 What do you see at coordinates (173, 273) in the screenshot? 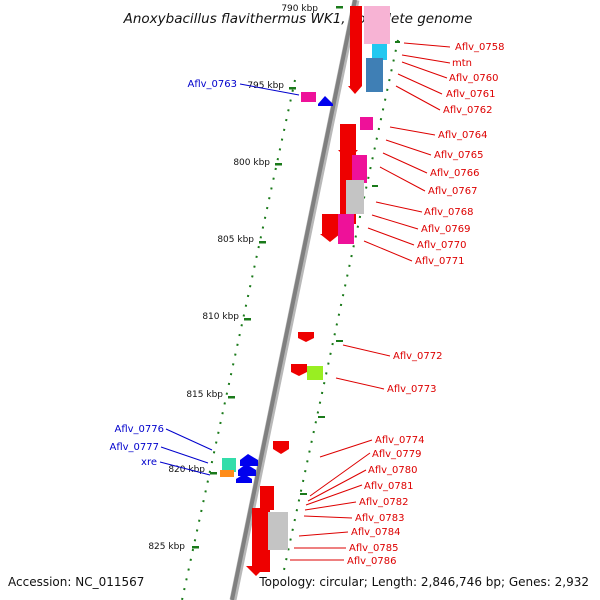
I see `reverse-gene-labels: Aflv_0763 Aflv_0776 Aflv_0777 xre` at bounding box center [173, 273].